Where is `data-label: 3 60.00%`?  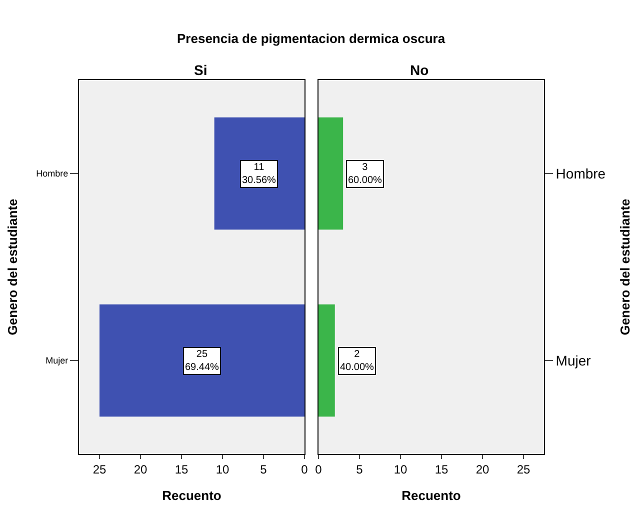
data-label: 3 60.00% is located at coordinates (365, 174).